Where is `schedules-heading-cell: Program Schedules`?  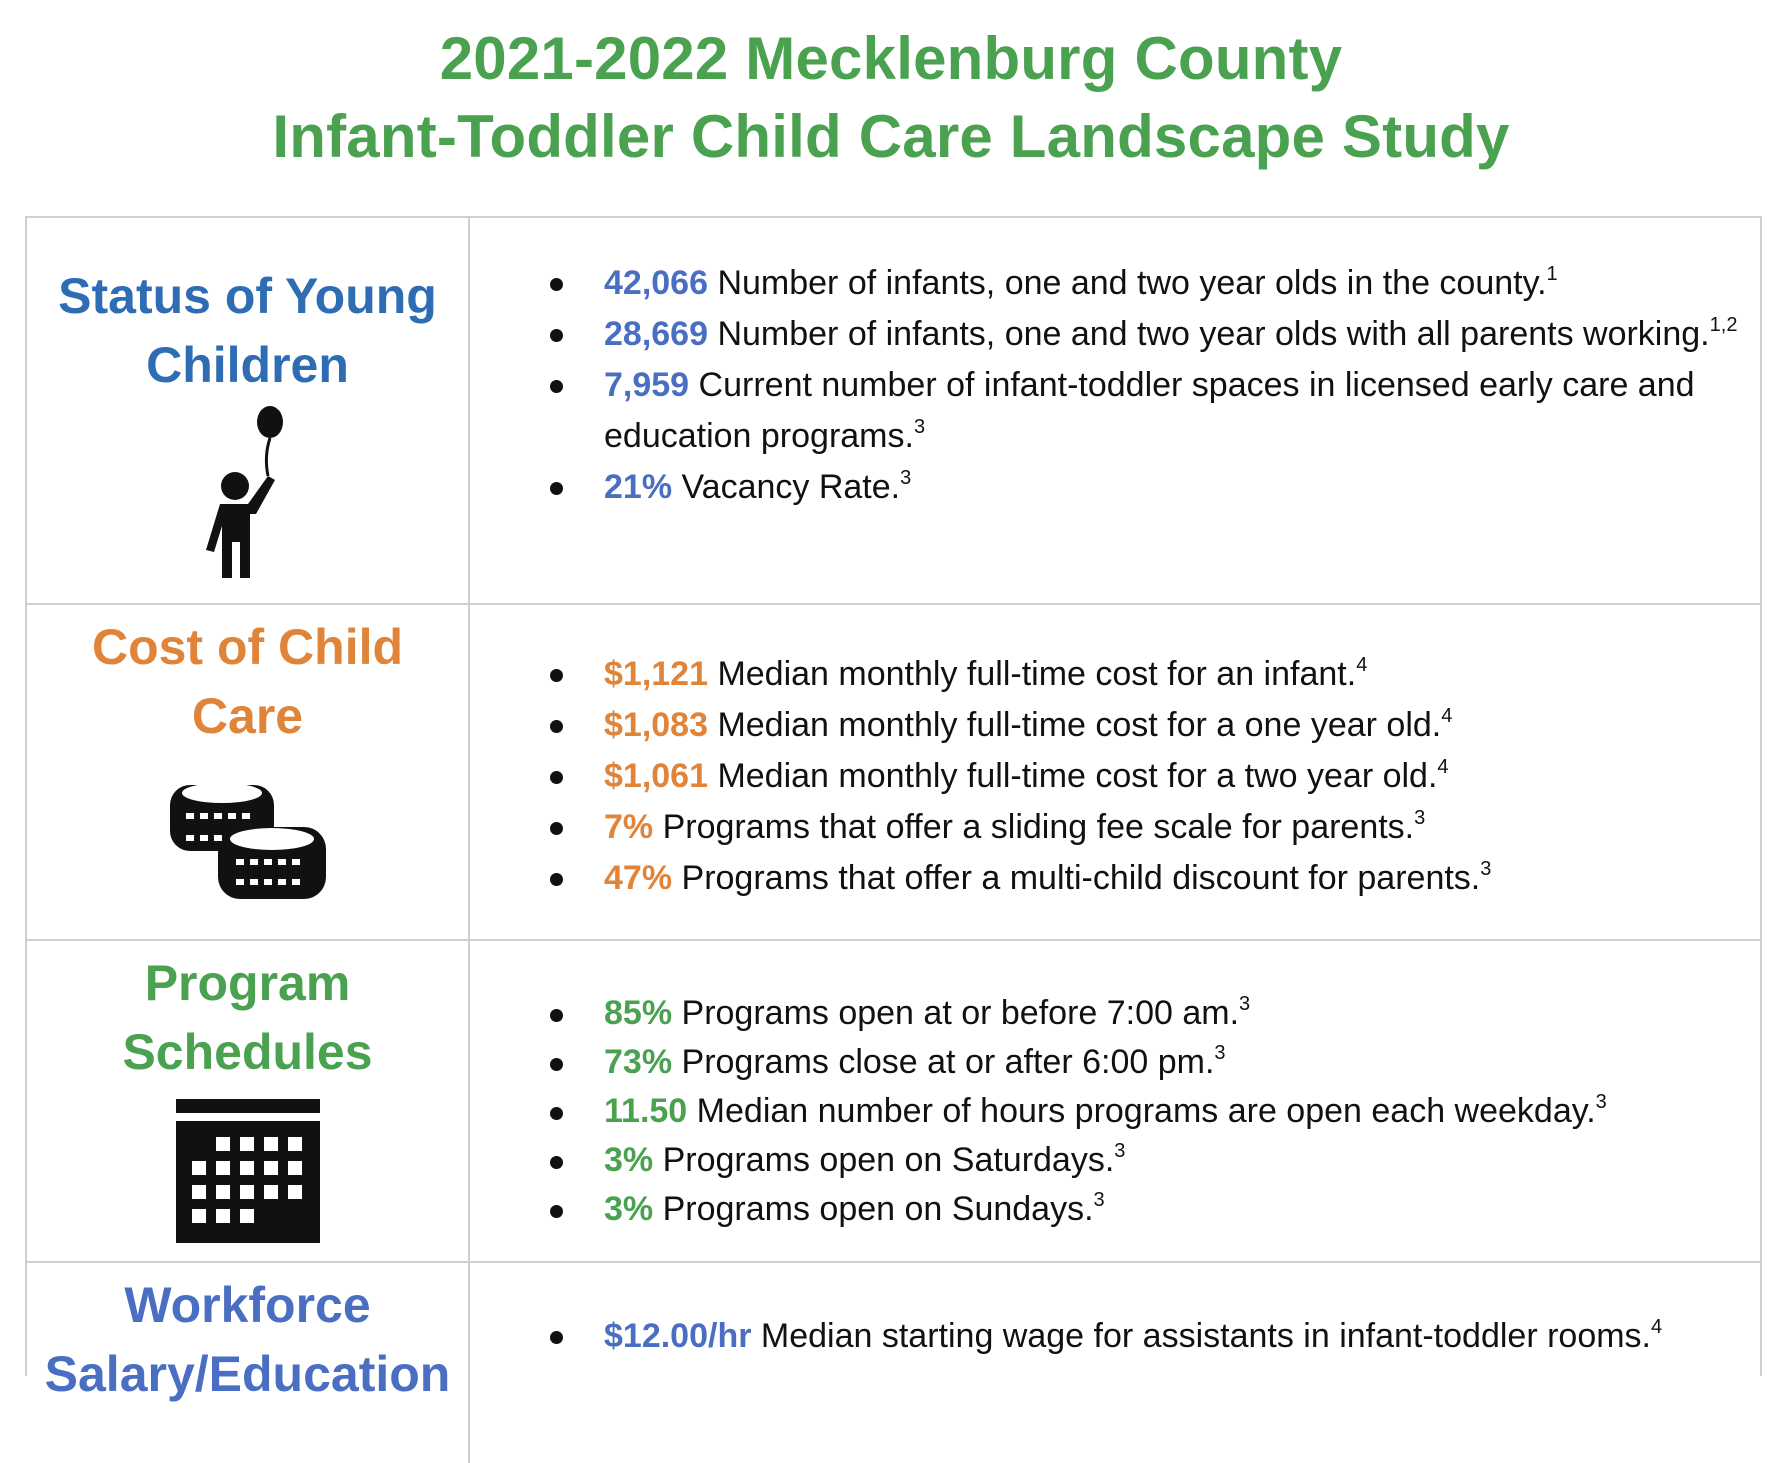
schedules-heading-cell: Program Schedules is located at coordinates (248, 1101).